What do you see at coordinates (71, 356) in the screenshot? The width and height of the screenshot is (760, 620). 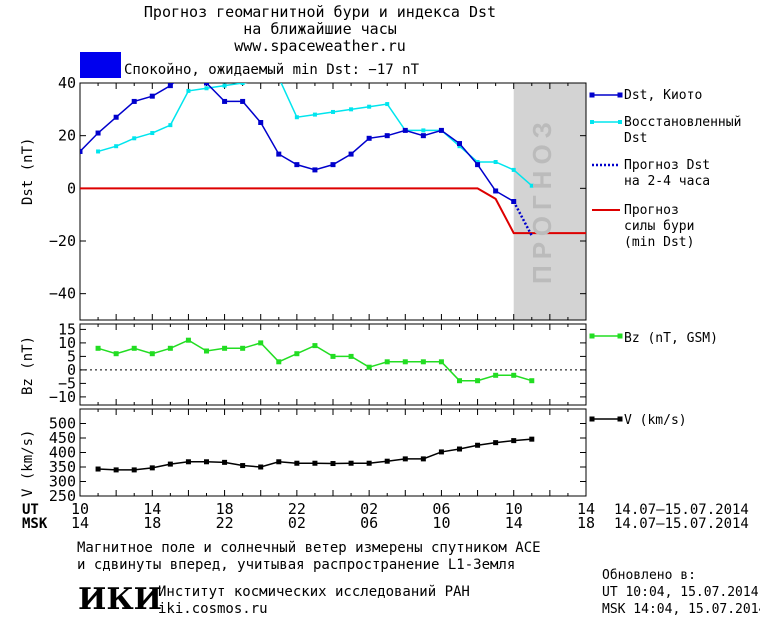 I see `bz-ytick-label: 5` at bounding box center [71, 356].